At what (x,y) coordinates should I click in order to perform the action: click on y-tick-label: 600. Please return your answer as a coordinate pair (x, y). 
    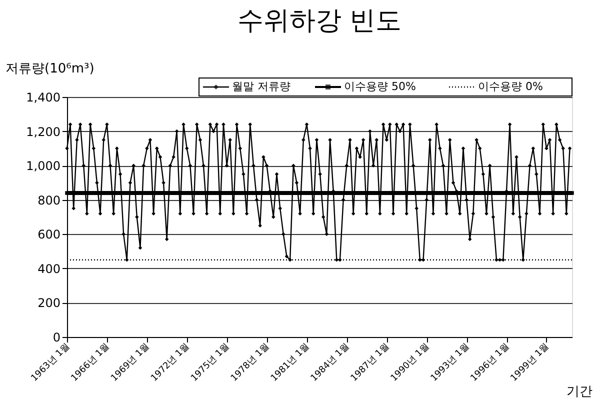
    Looking at the image, I should click on (49, 235).